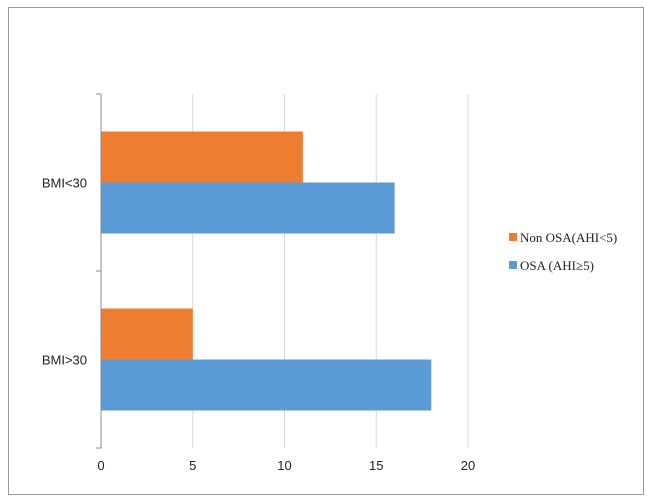  What do you see at coordinates (192, 465) in the screenshot?
I see `x-tick-label: 5` at bounding box center [192, 465].